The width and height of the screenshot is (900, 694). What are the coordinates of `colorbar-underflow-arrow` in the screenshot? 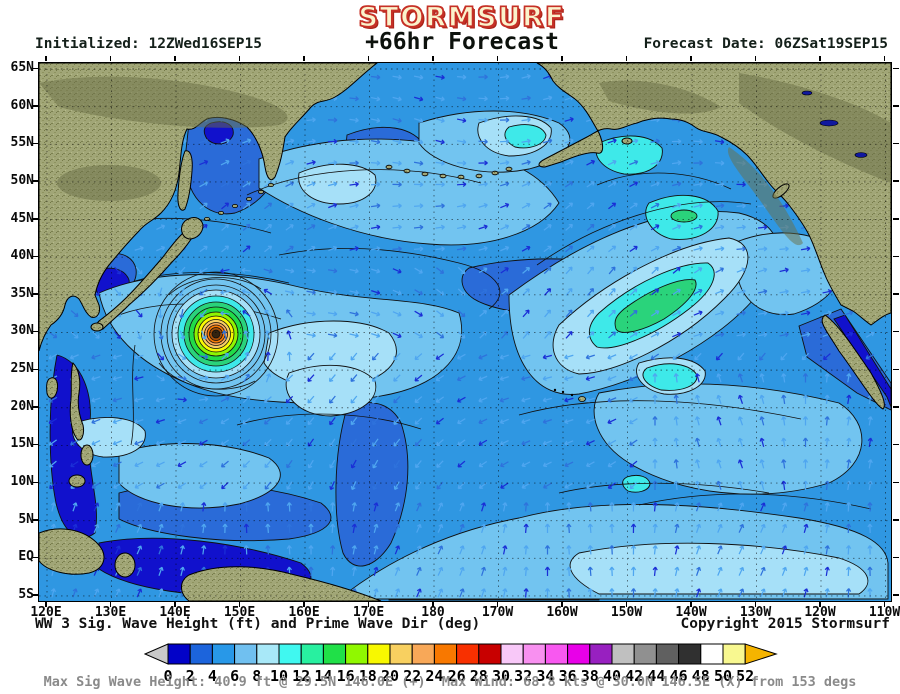 It's located at (156, 654).